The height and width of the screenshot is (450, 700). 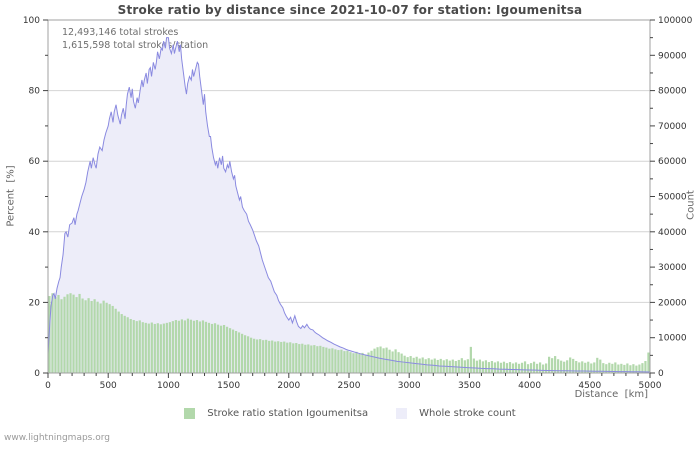 What do you see at coordinates (691, 205) in the screenshot?
I see `right-axis-title: Count` at bounding box center [691, 205].